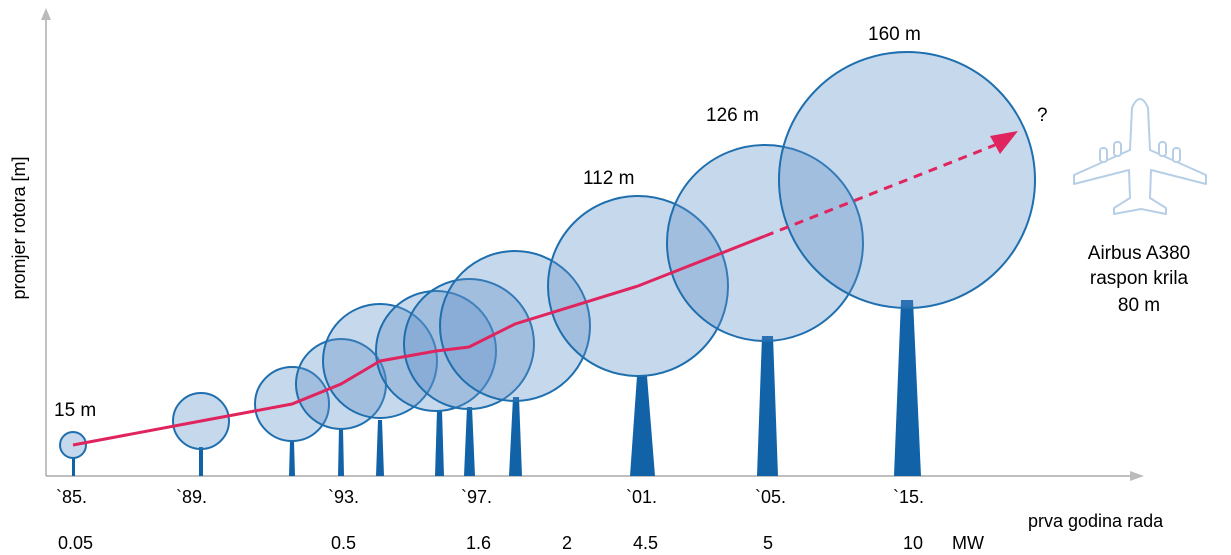 This screenshot has width=1231, height=555. I want to click on trend-arrow-icon, so click(1004, 142).